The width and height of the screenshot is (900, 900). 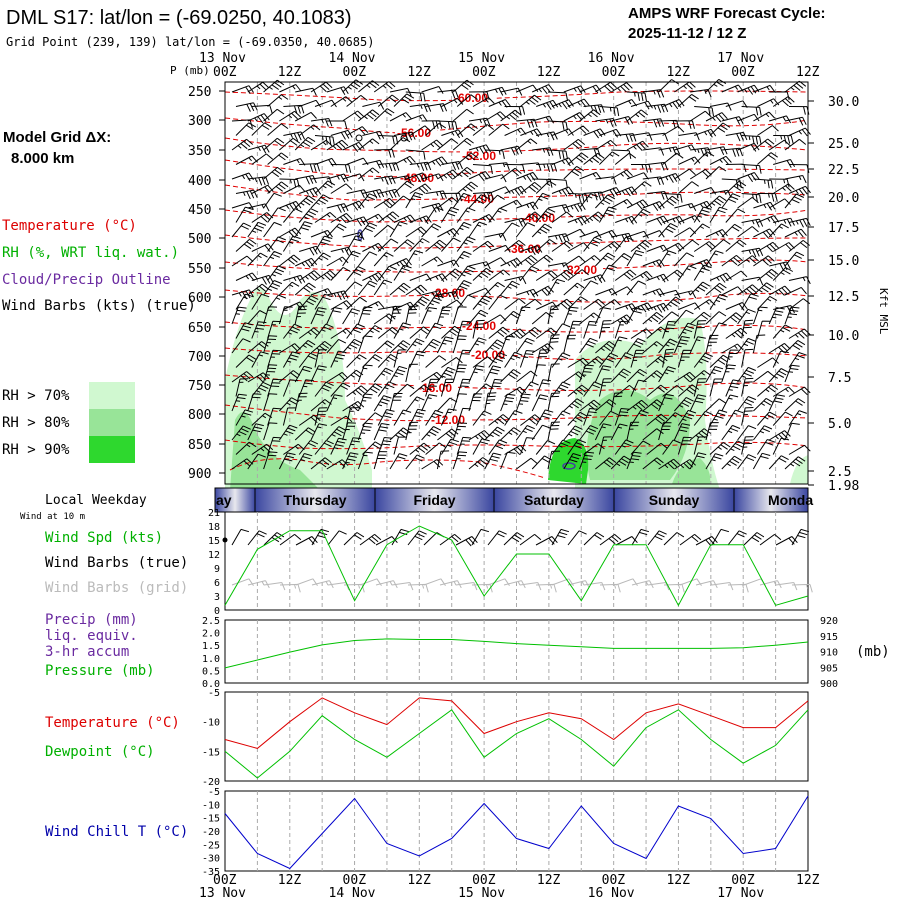 What do you see at coordinates (217, 583) in the screenshot?
I see `y-tick-label: 6` at bounding box center [217, 583].